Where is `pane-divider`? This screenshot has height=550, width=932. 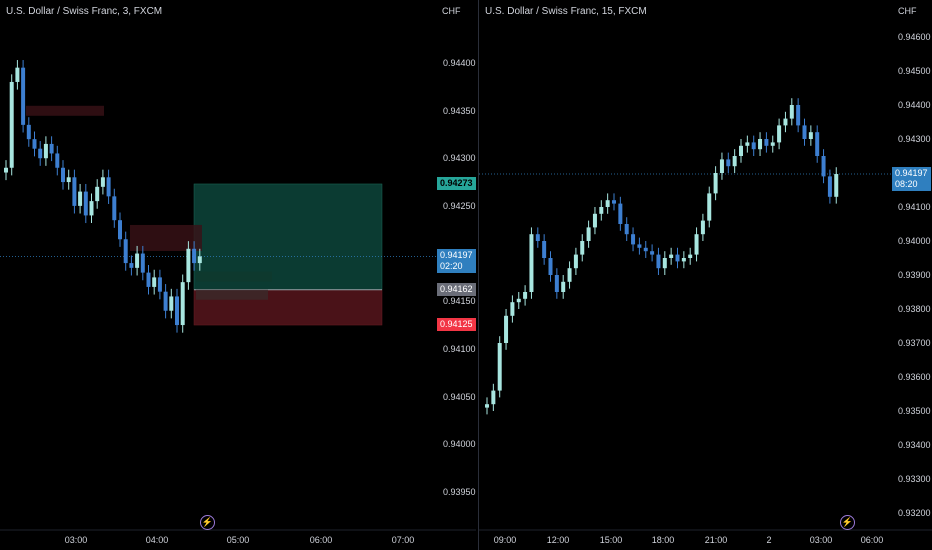
pane-divider is located at coordinates (478, 275).